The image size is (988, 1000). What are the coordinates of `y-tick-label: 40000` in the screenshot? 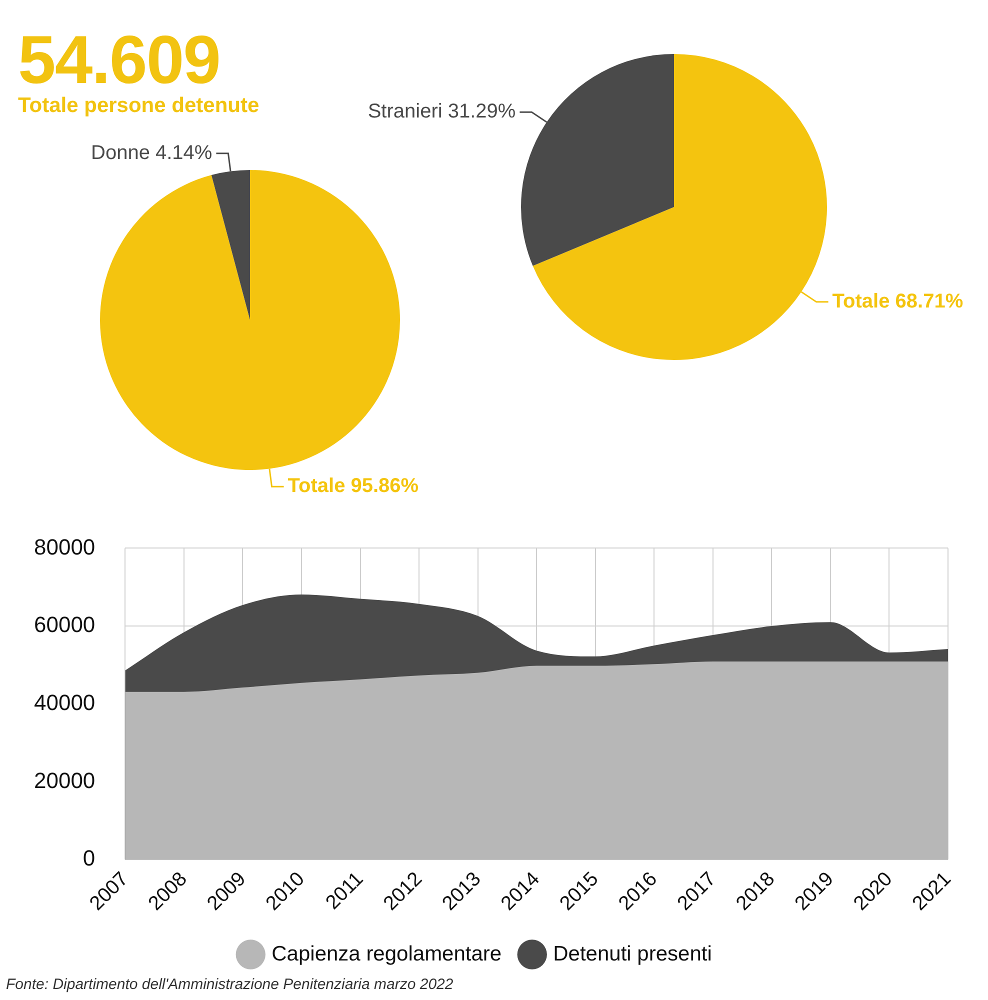 It's located at (65, 702).